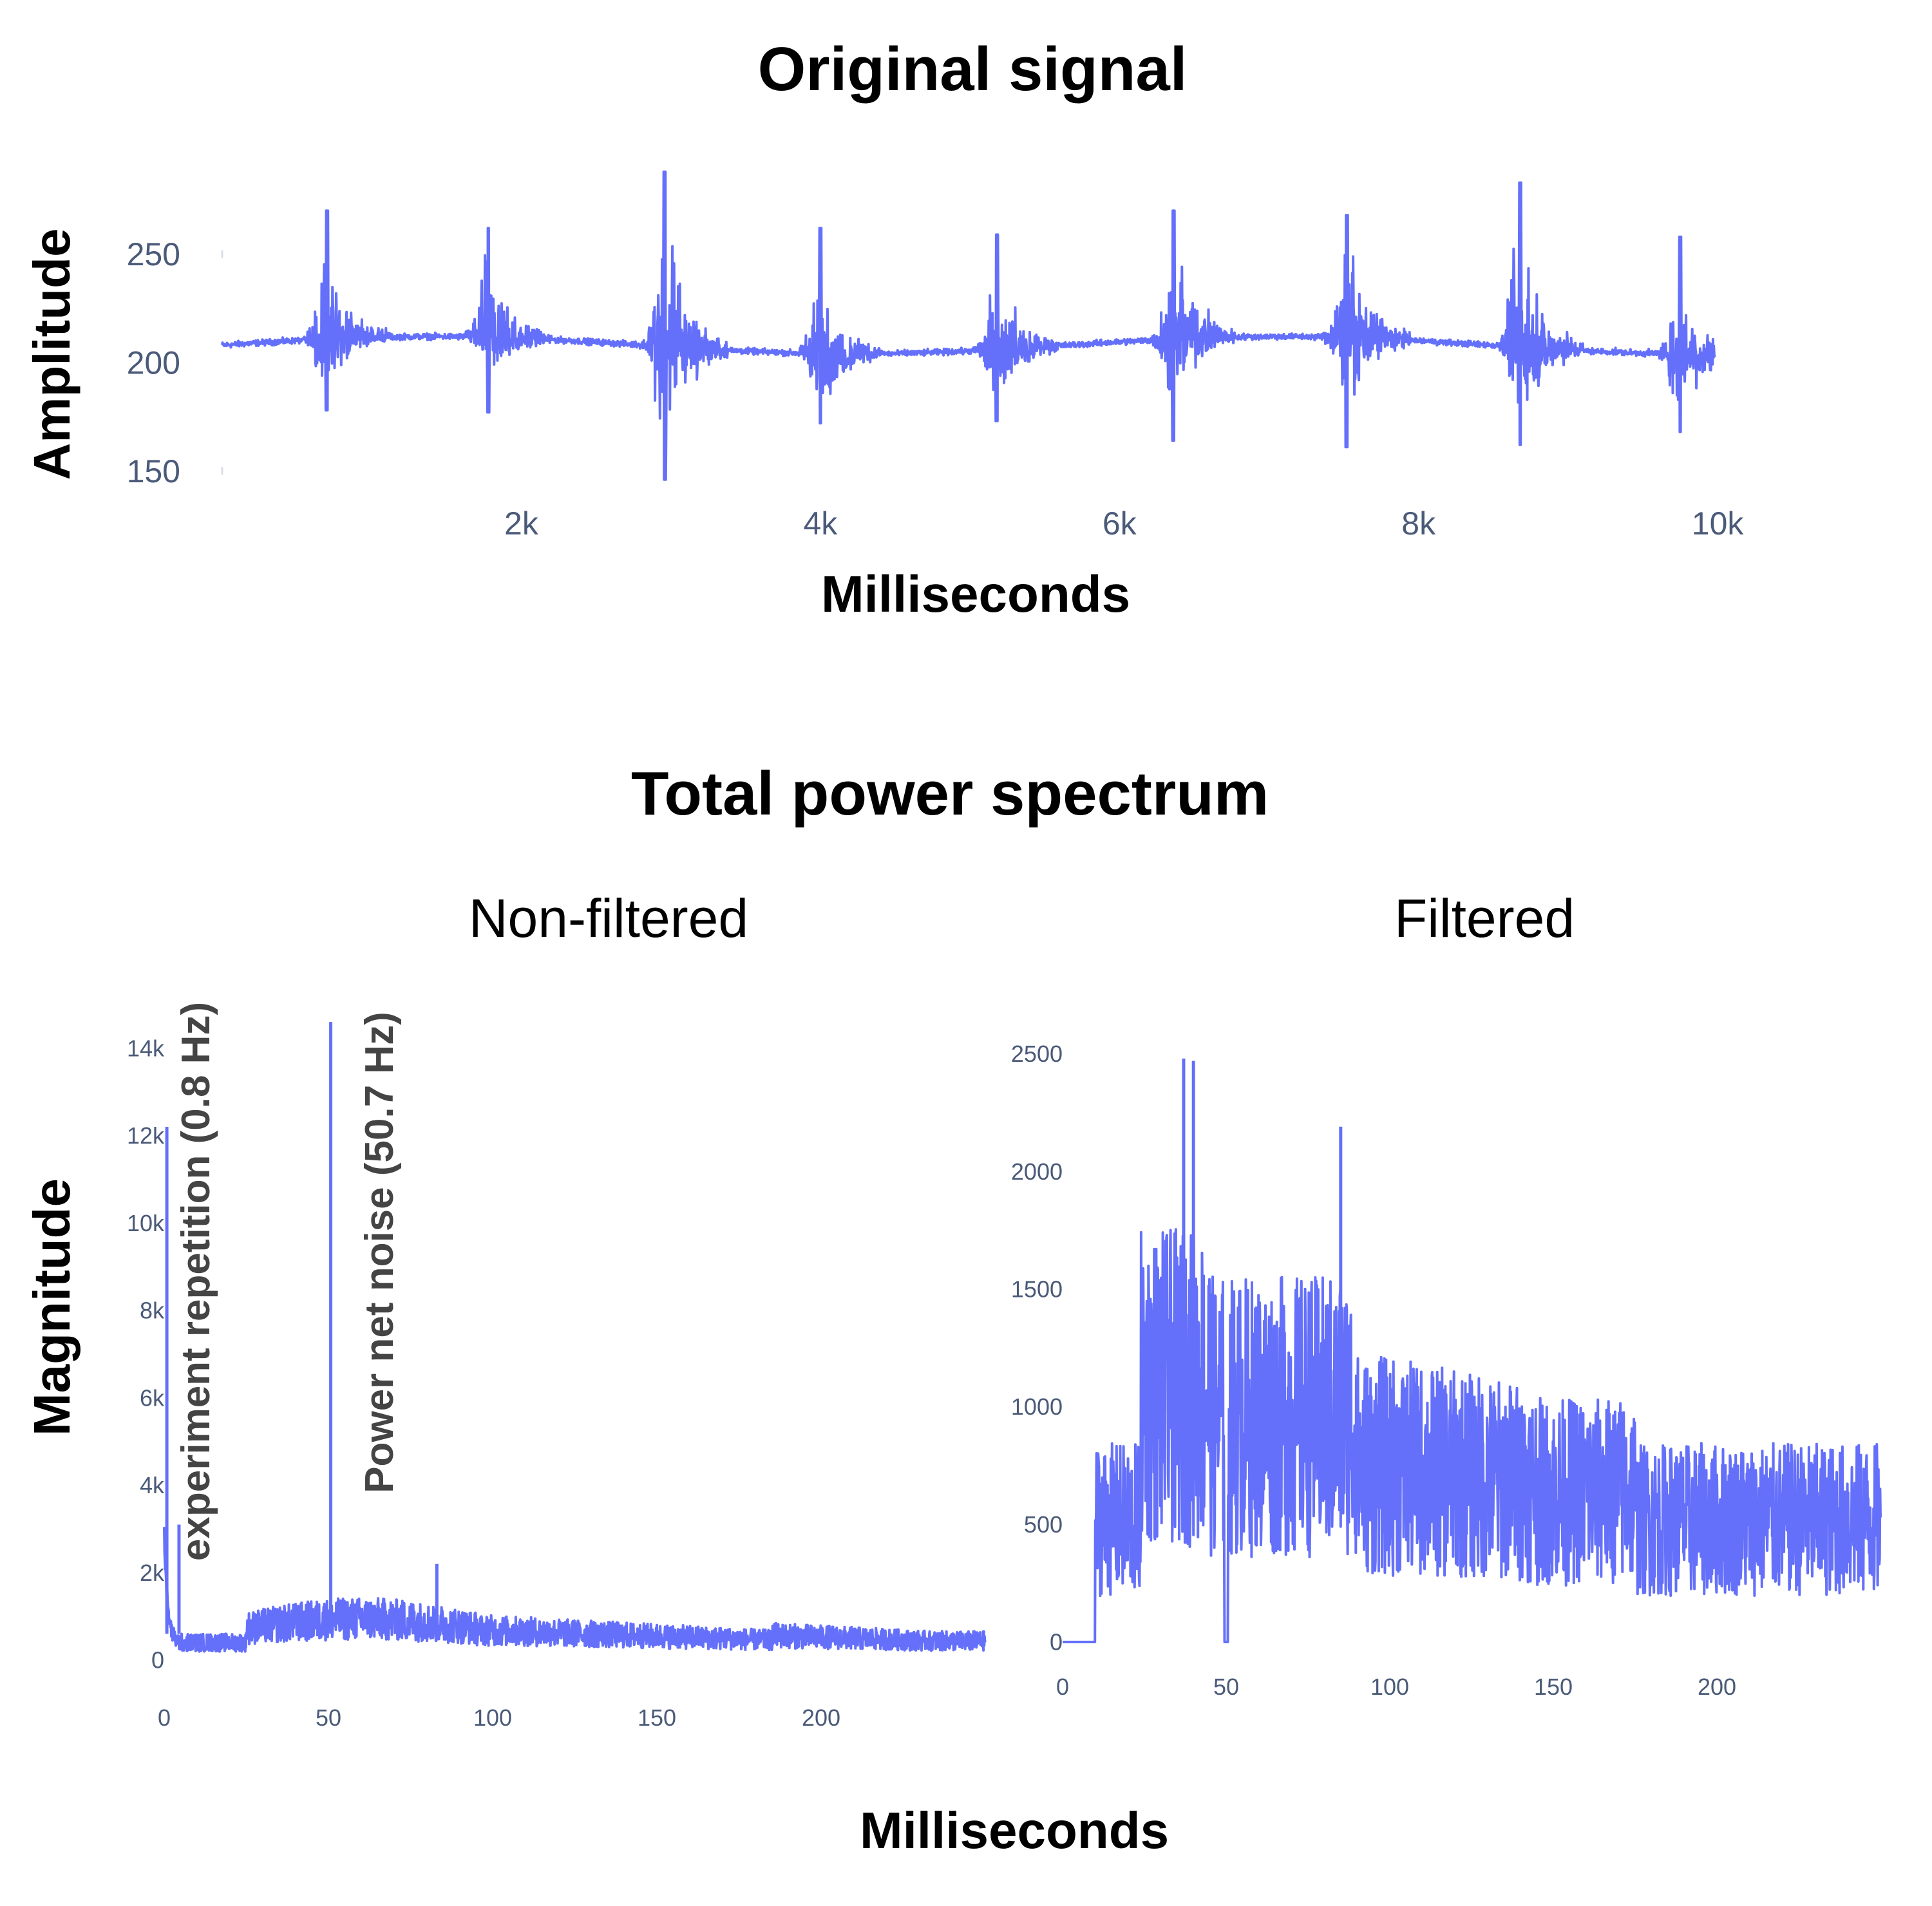  What do you see at coordinates (1037, 1406) in the screenshot?
I see `filtered-y-tick-label: 1000` at bounding box center [1037, 1406].